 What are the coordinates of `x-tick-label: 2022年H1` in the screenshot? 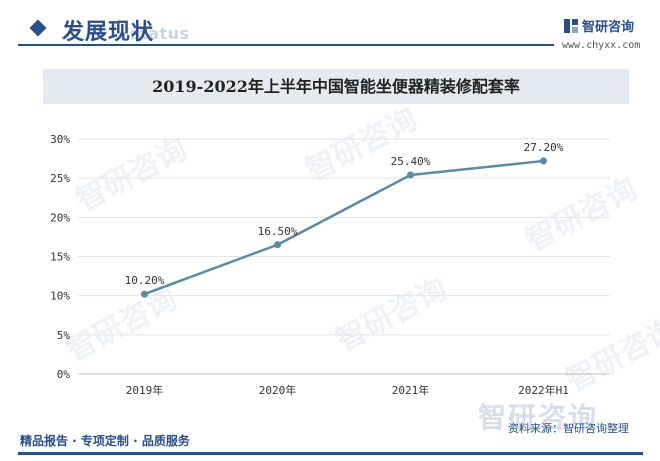 It's located at (543, 390).